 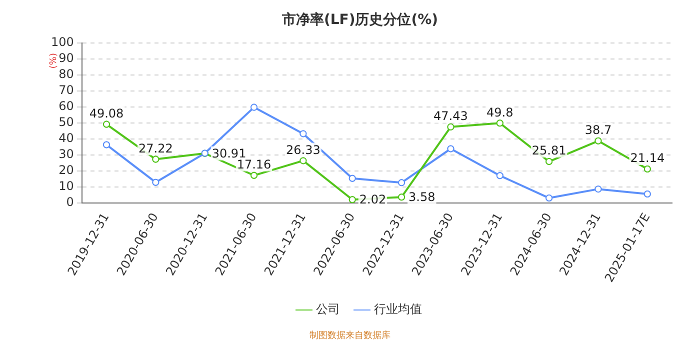 I want to click on data-label: 30.91, so click(x=229, y=153).